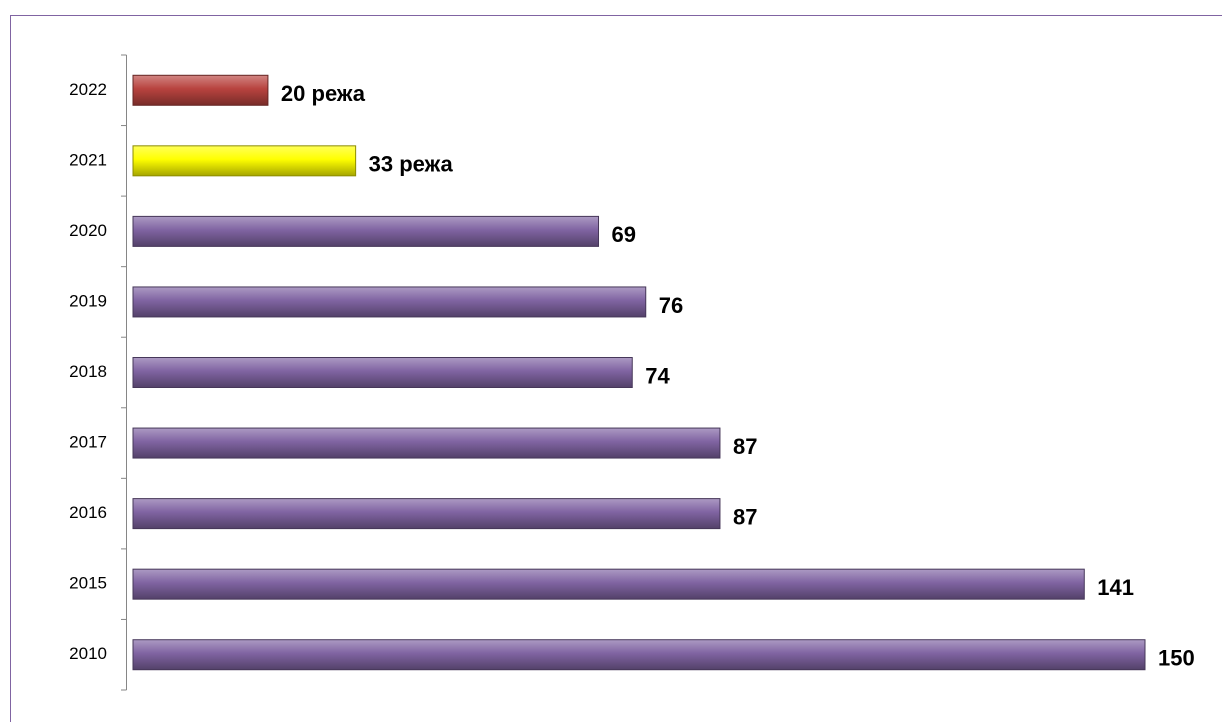  What do you see at coordinates (88, 512) in the screenshot?
I see `y-tick-label: 2016` at bounding box center [88, 512].